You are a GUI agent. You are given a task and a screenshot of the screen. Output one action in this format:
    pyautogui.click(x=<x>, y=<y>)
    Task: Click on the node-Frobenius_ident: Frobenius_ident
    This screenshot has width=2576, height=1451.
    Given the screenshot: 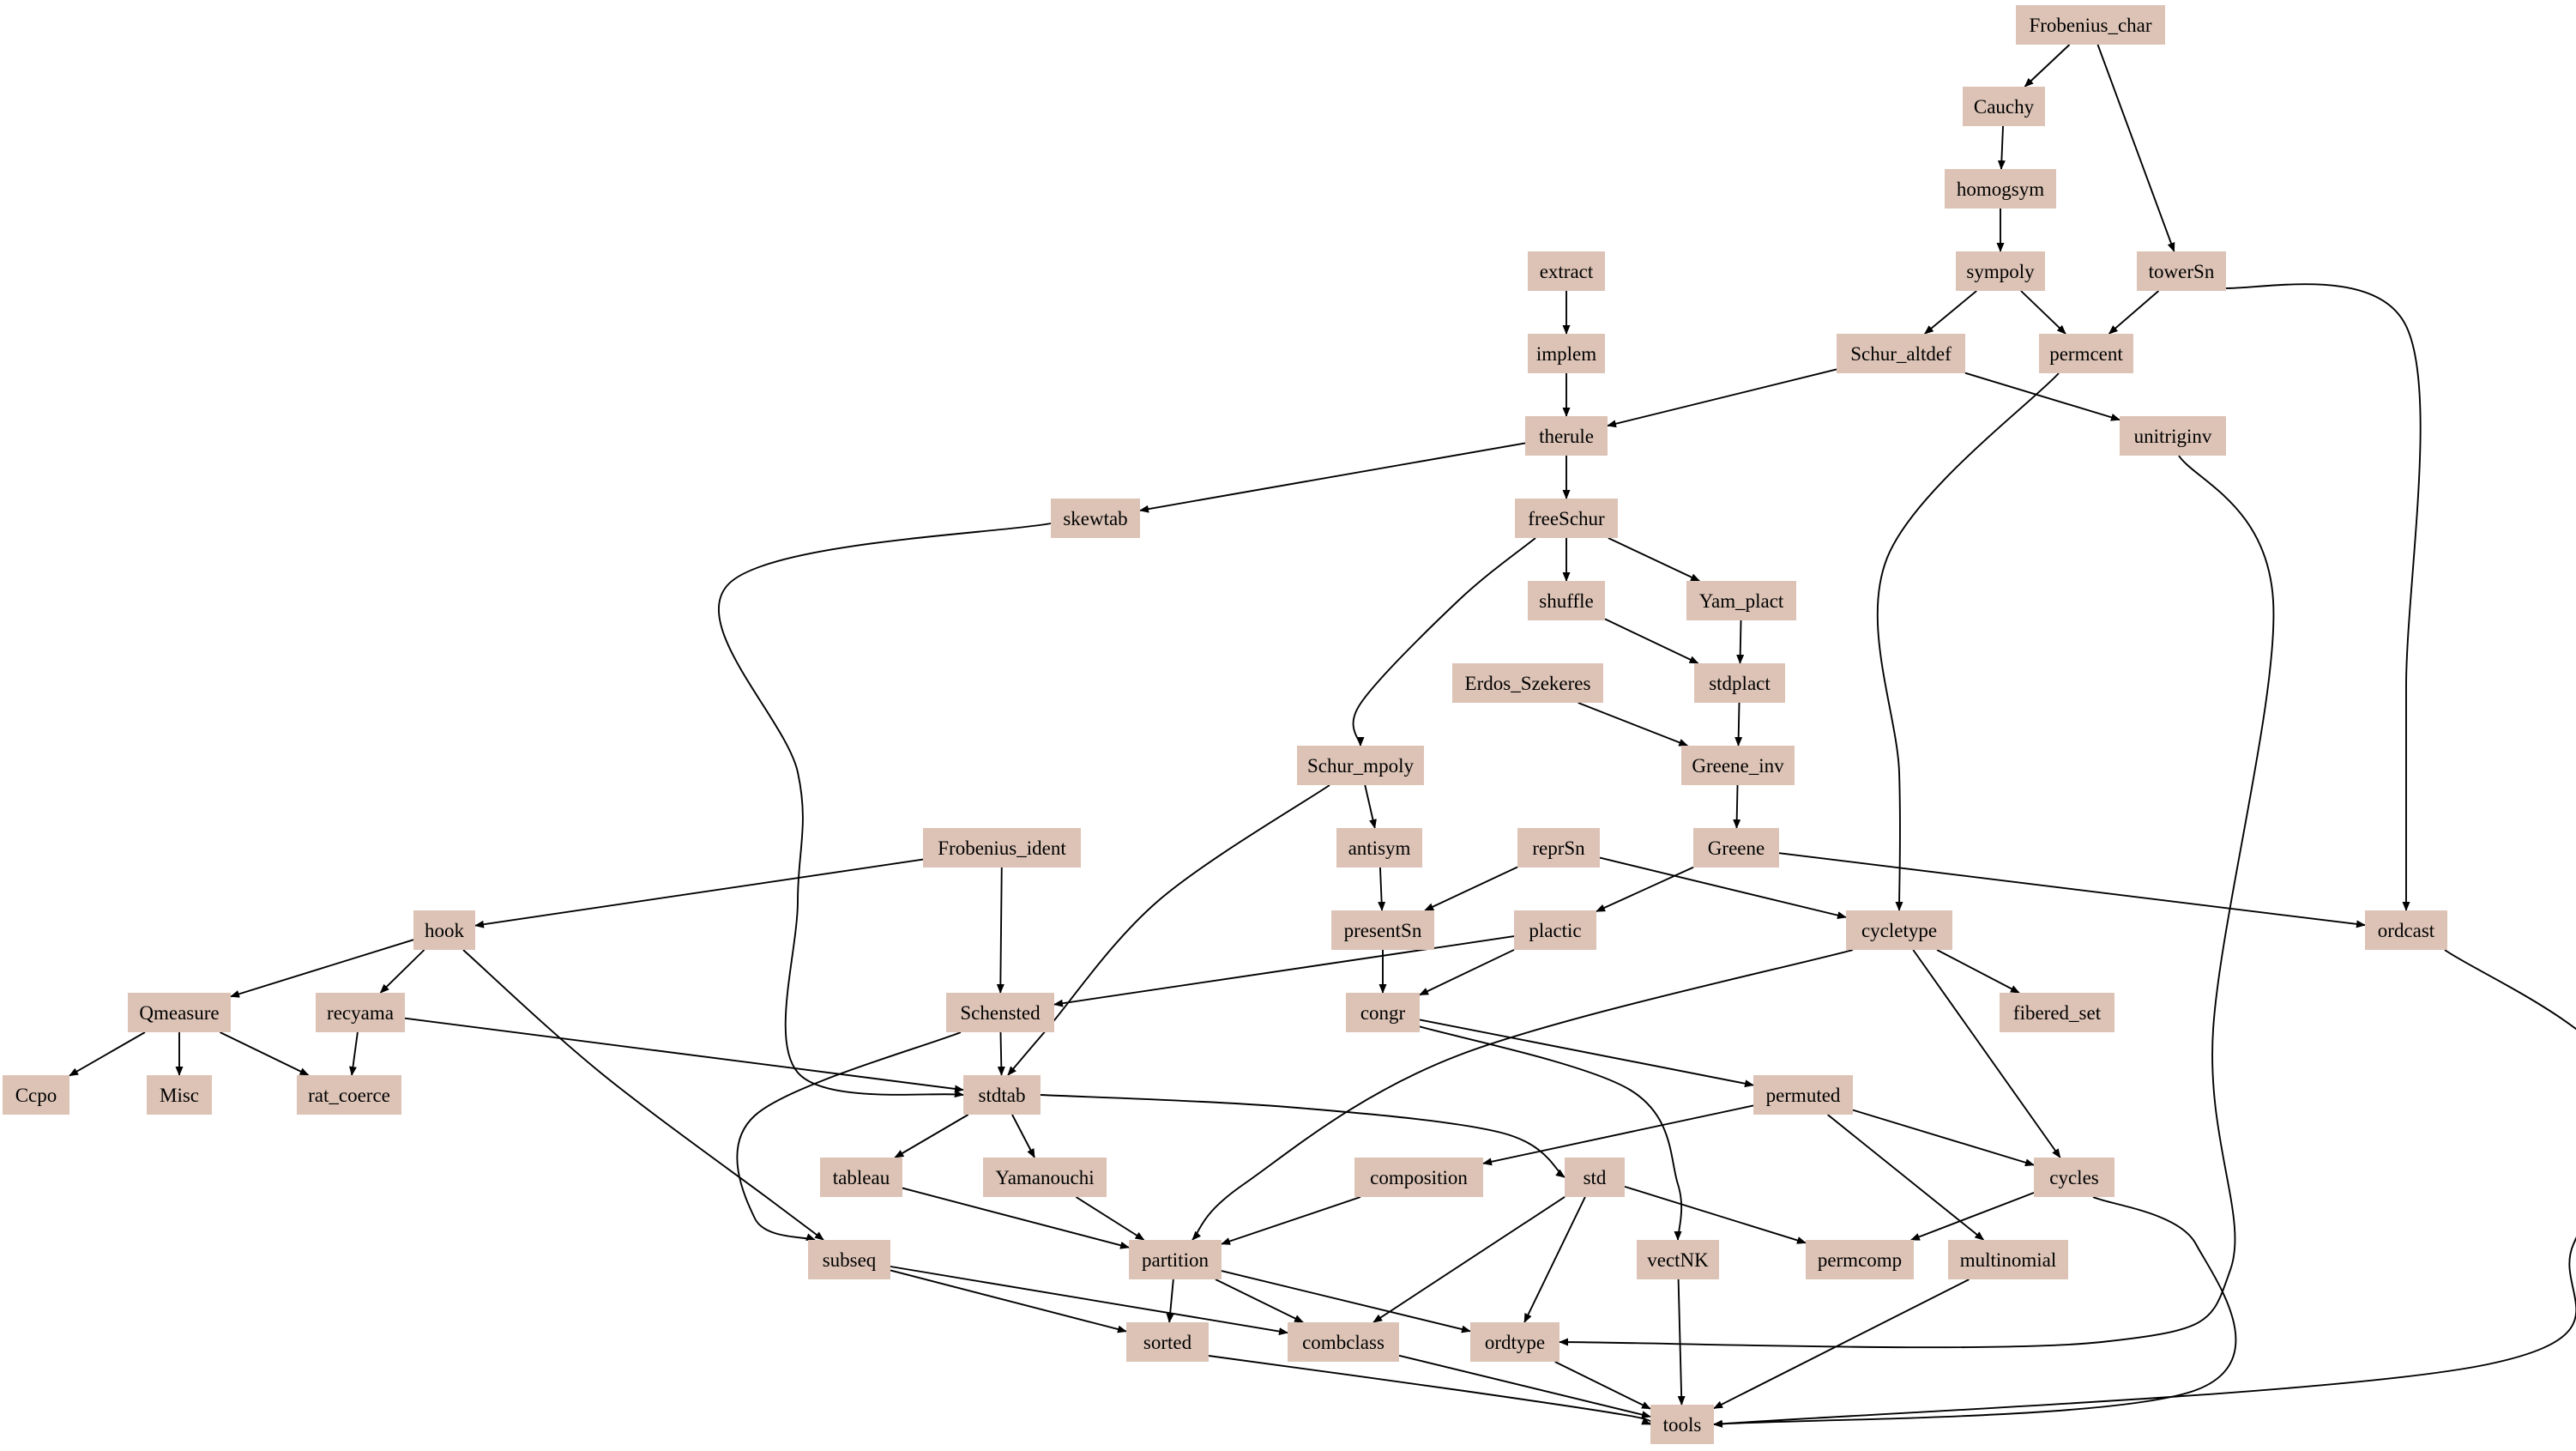 What is the action you would take?
    pyautogui.click(x=1002, y=848)
    